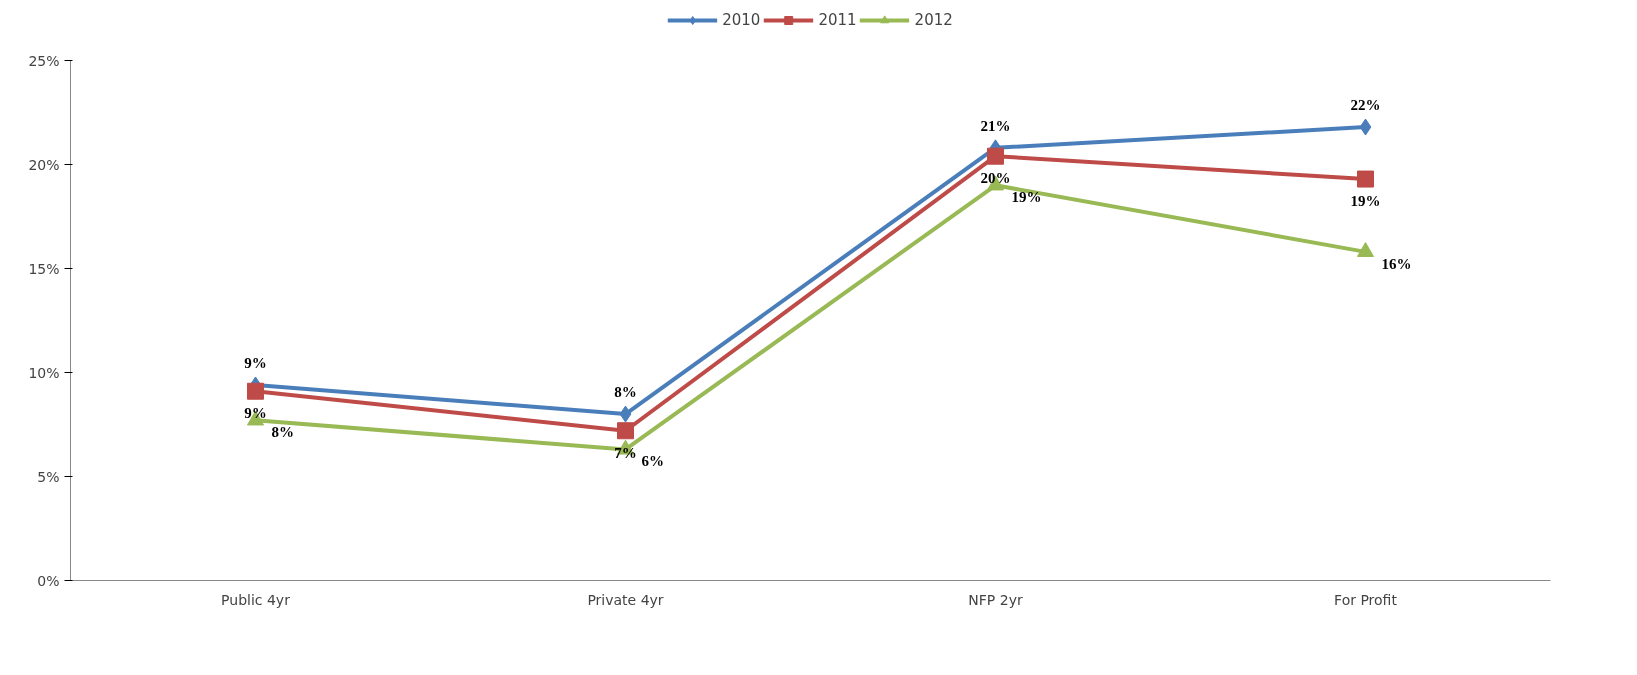 This screenshot has height=675, width=1637. I want to click on data-label: 6%, so click(652, 461).